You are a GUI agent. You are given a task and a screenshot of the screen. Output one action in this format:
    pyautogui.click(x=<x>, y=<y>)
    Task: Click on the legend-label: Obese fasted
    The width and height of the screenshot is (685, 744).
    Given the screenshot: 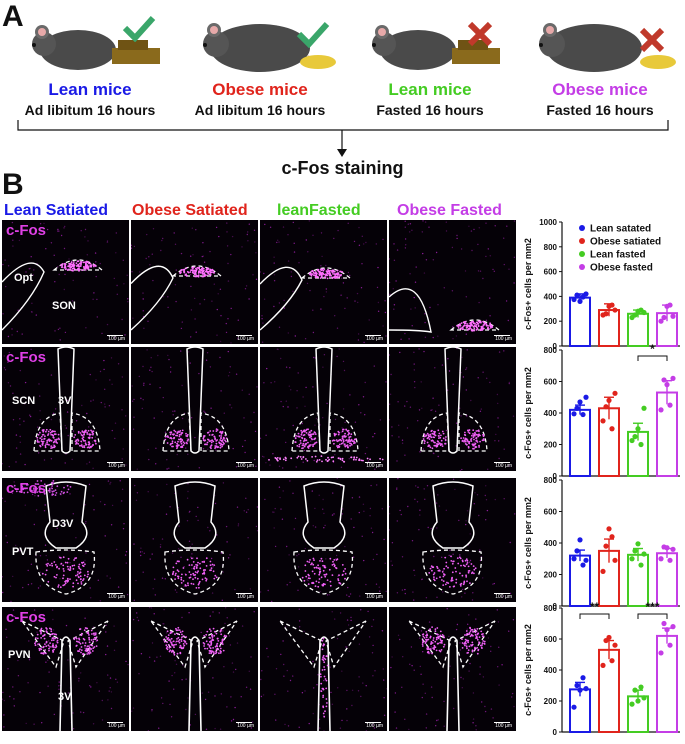 What is the action you would take?
    pyautogui.click(x=621, y=268)
    